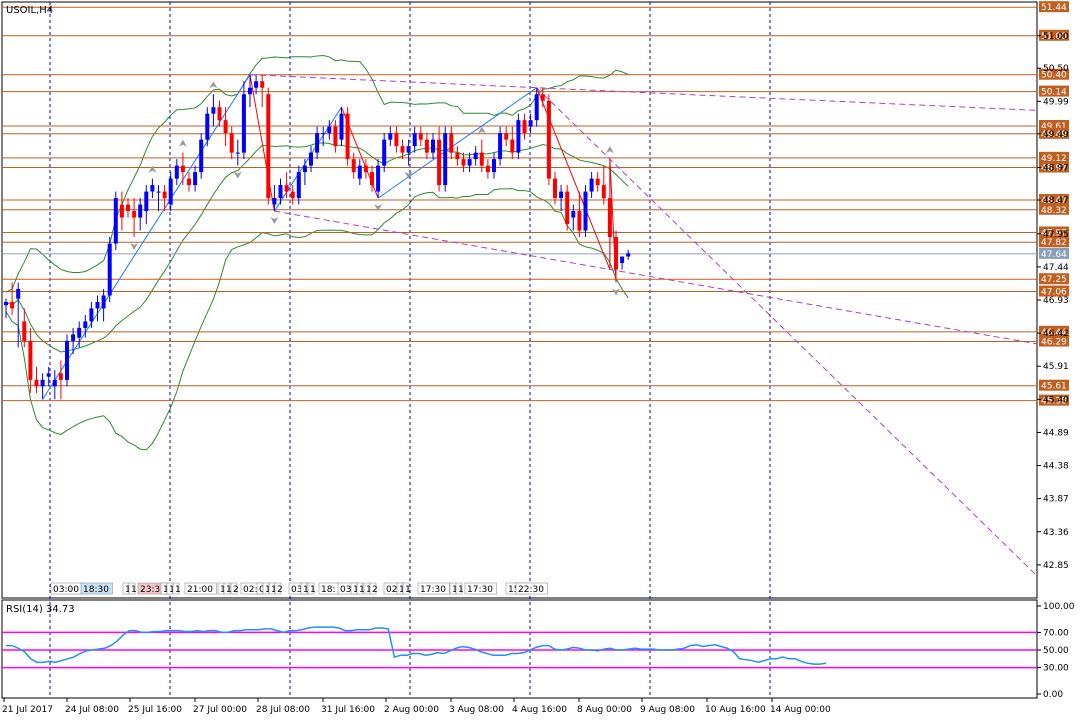  What do you see at coordinates (1056, 169) in the screenshot?
I see `price-tick-label: 48.97` at bounding box center [1056, 169].